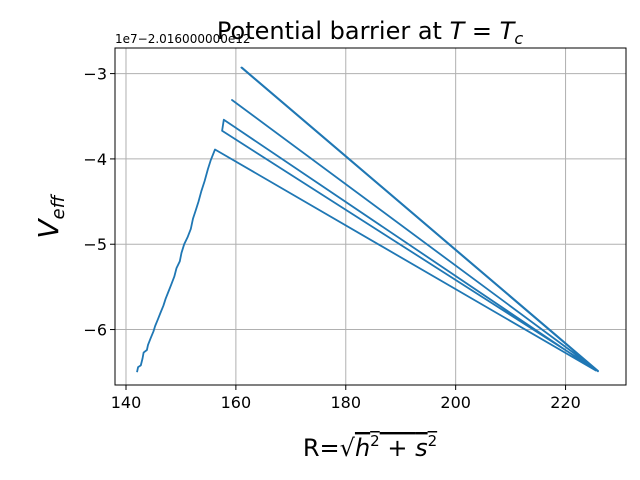  I want to click on y-offset-text: 1e7−2.016000000e12, so click(183, 39).